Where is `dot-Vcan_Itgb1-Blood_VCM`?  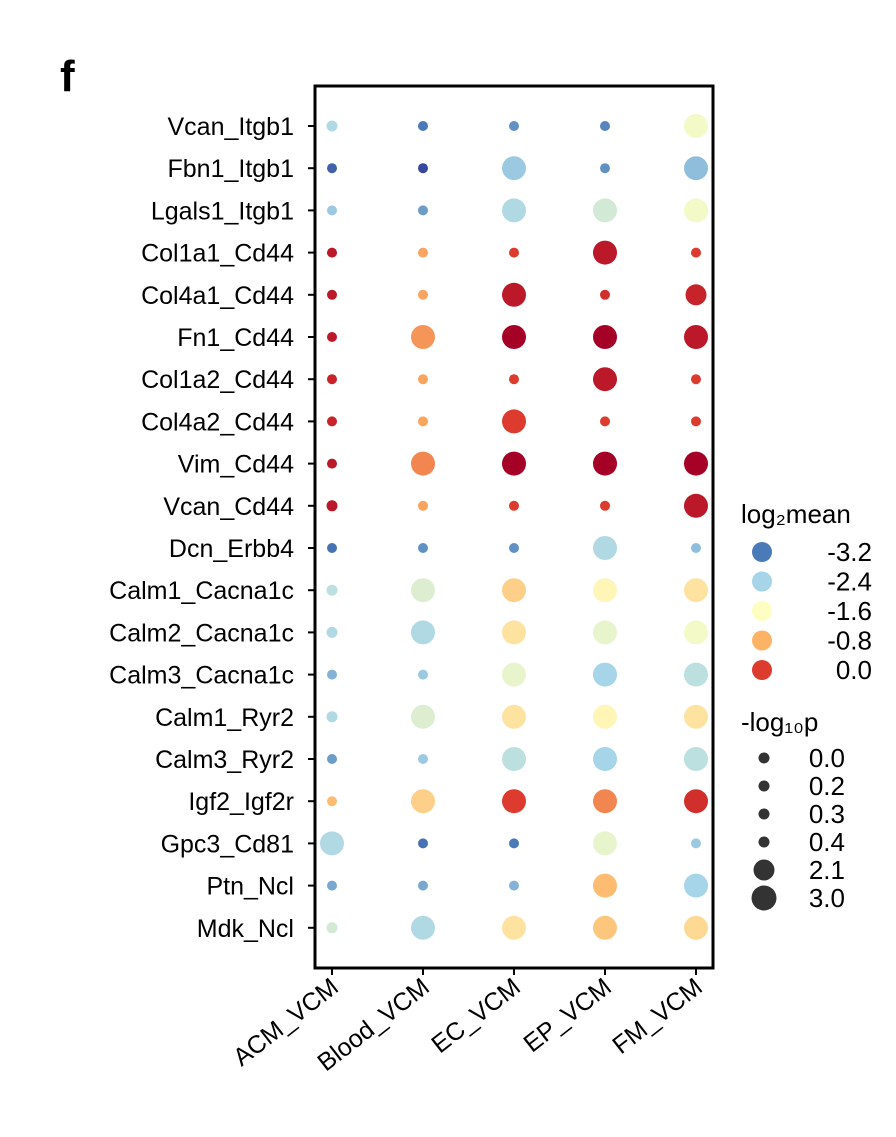
dot-Vcan_Itgb1-Blood_VCM is located at coordinates (423, 126).